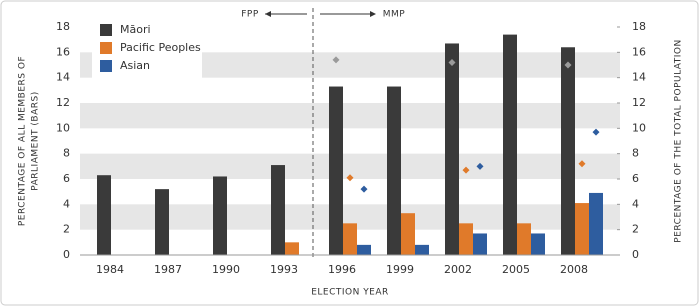  I want to click on x-tick-label: 1996, so click(342, 269).